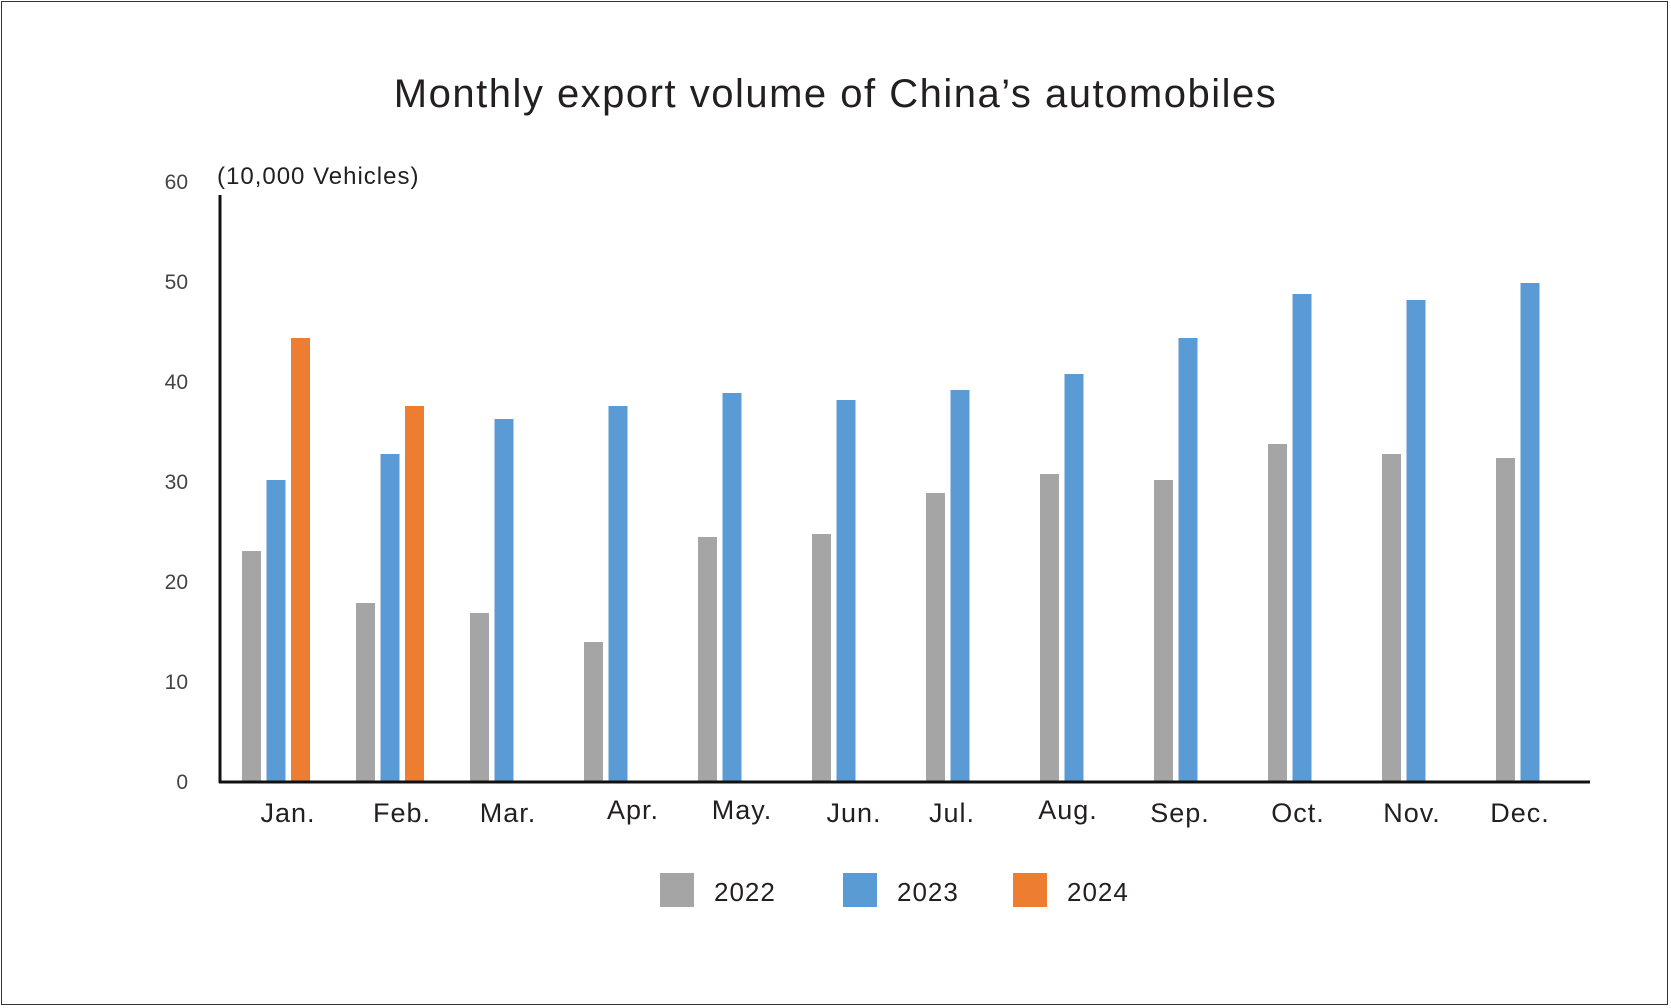 The width and height of the screenshot is (1671, 1008). Describe the element at coordinates (176, 182) in the screenshot. I see `y-tick-label: 60` at that location.